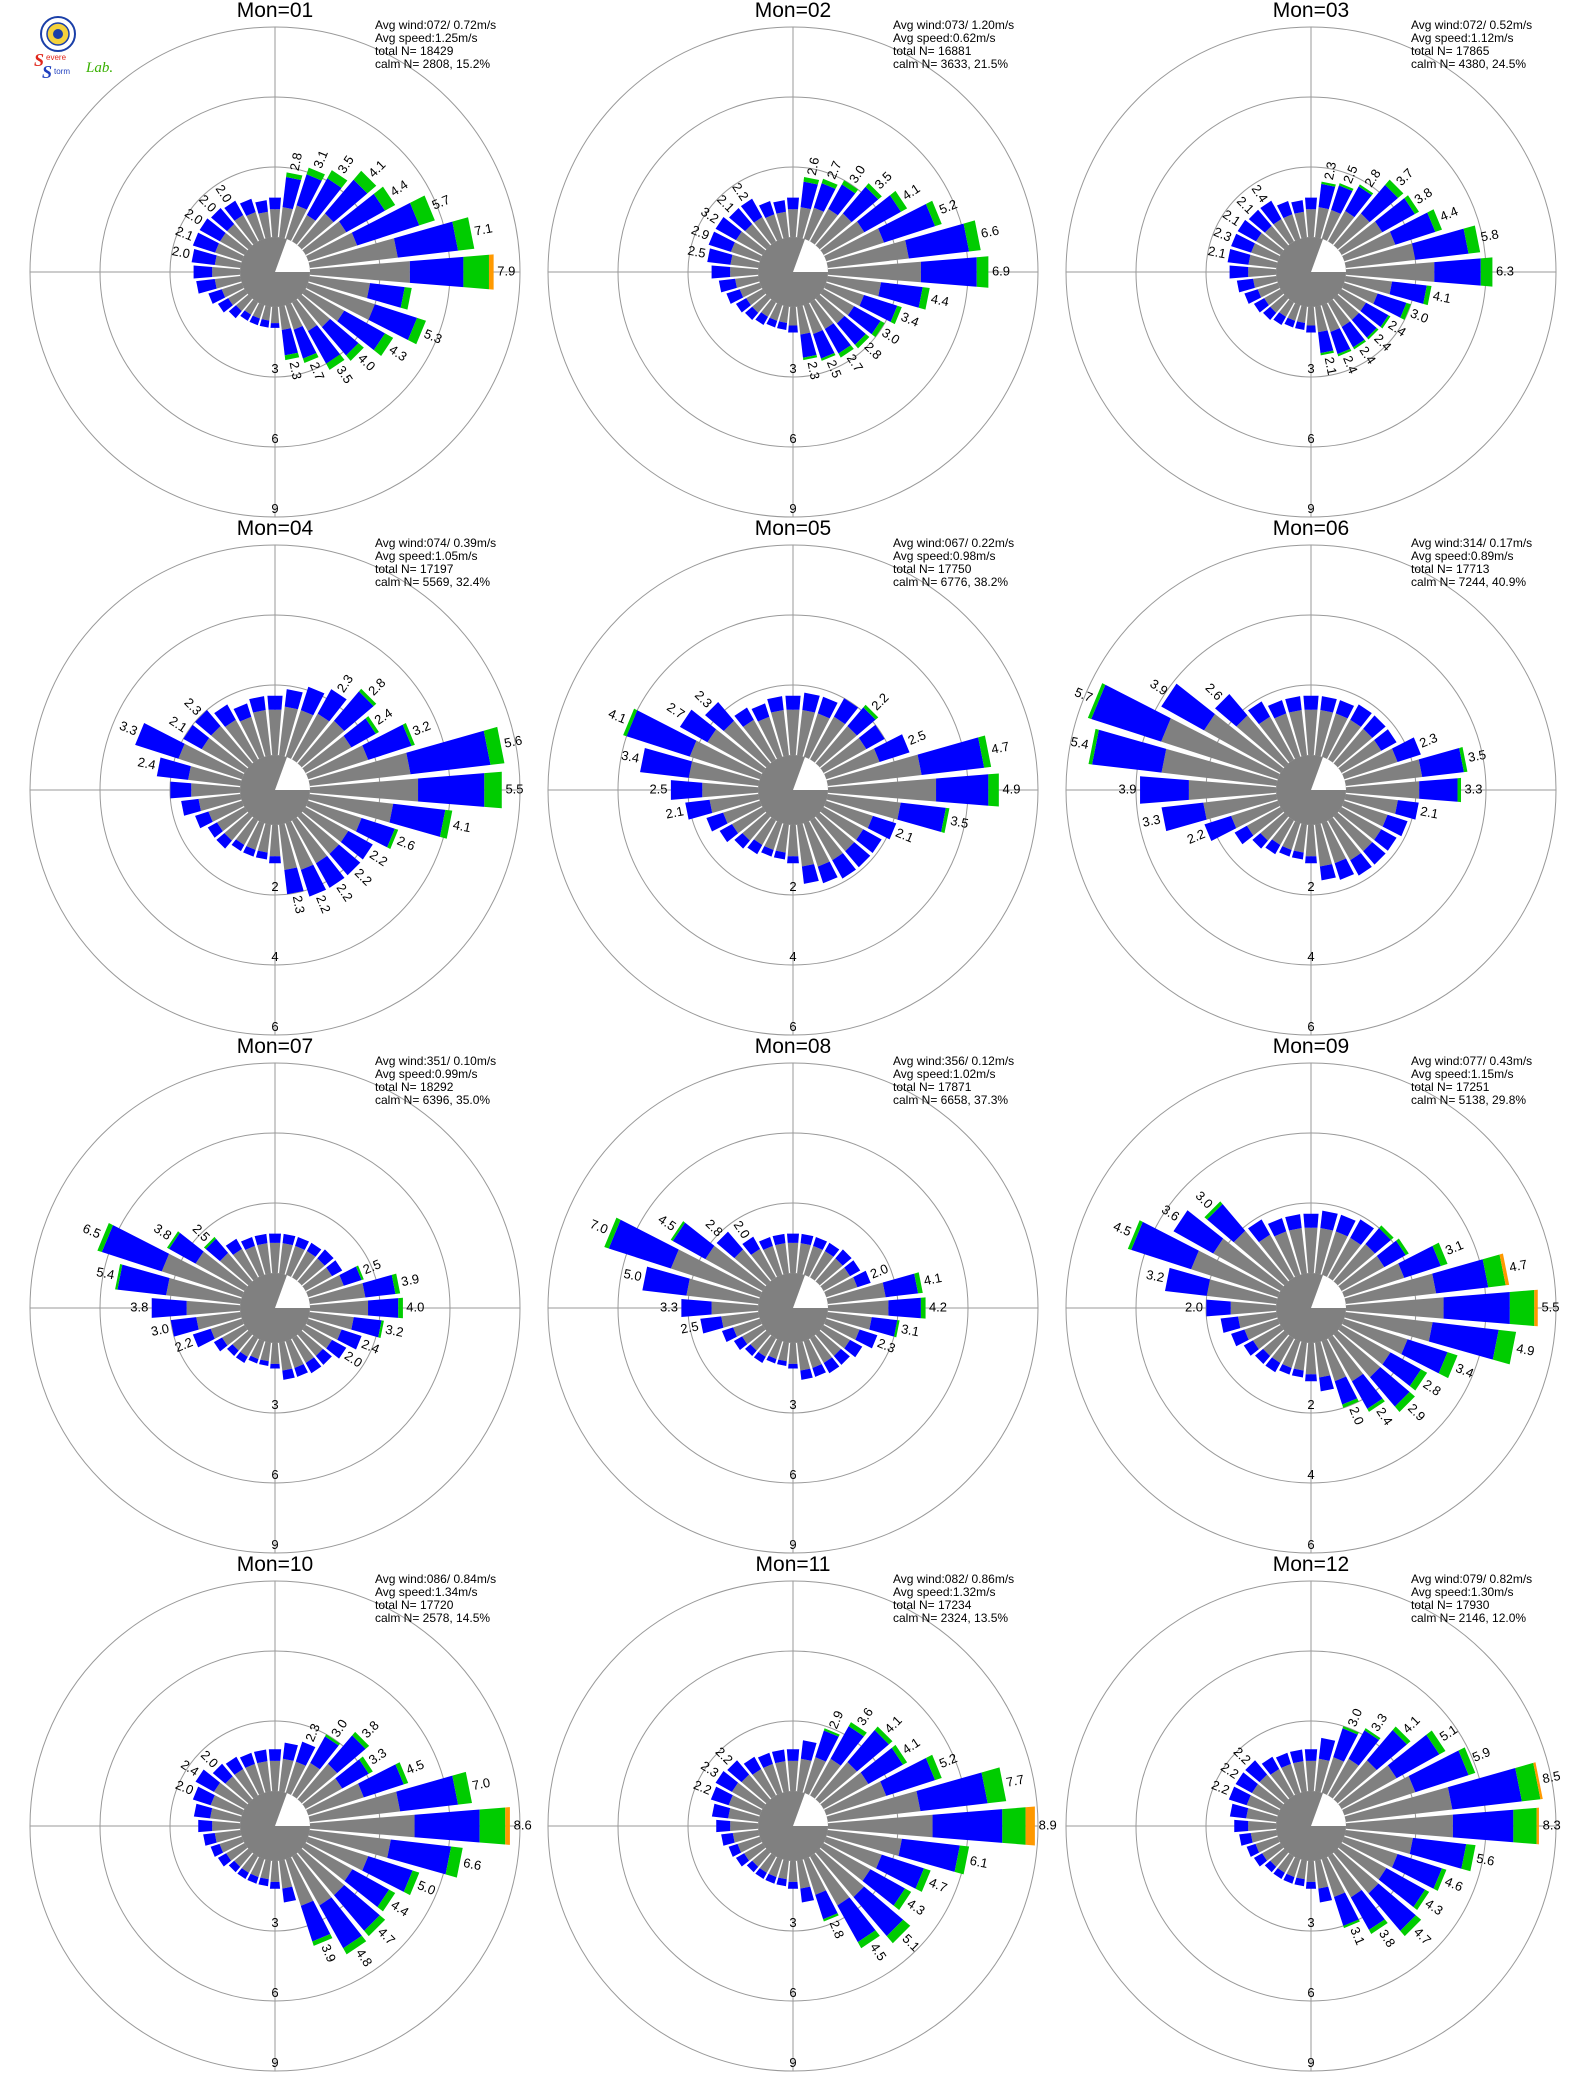 The image size is (1580, 2090). I want to click on petal-label: 2.7, so click(675, 710).